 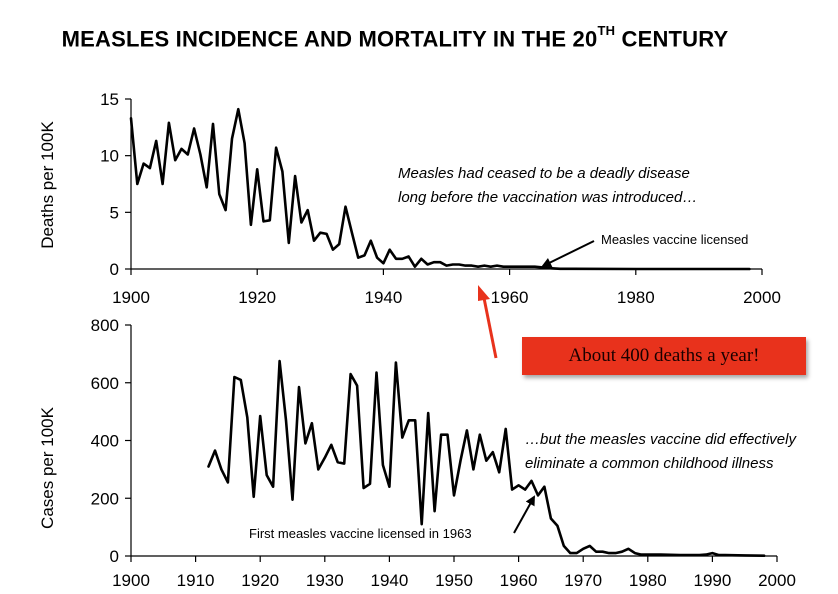 What do you see at coordinates (383, 297) in the screenshot?
I see `deaths-x-tick-label: 1940` at bounding box center [383, 297].